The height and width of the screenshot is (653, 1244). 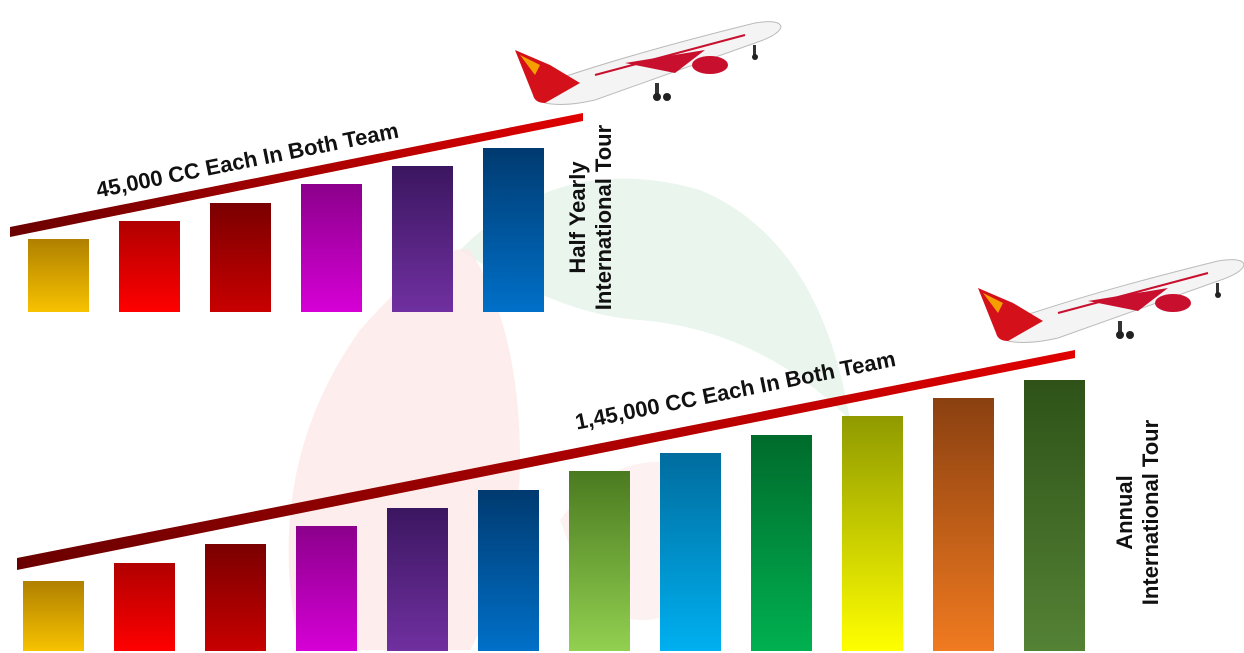 What do you see at coordinates (577, 217) in the screenshot?
I see `top-side-label-line1: Half Yearly` at bounding box center [577, 217].